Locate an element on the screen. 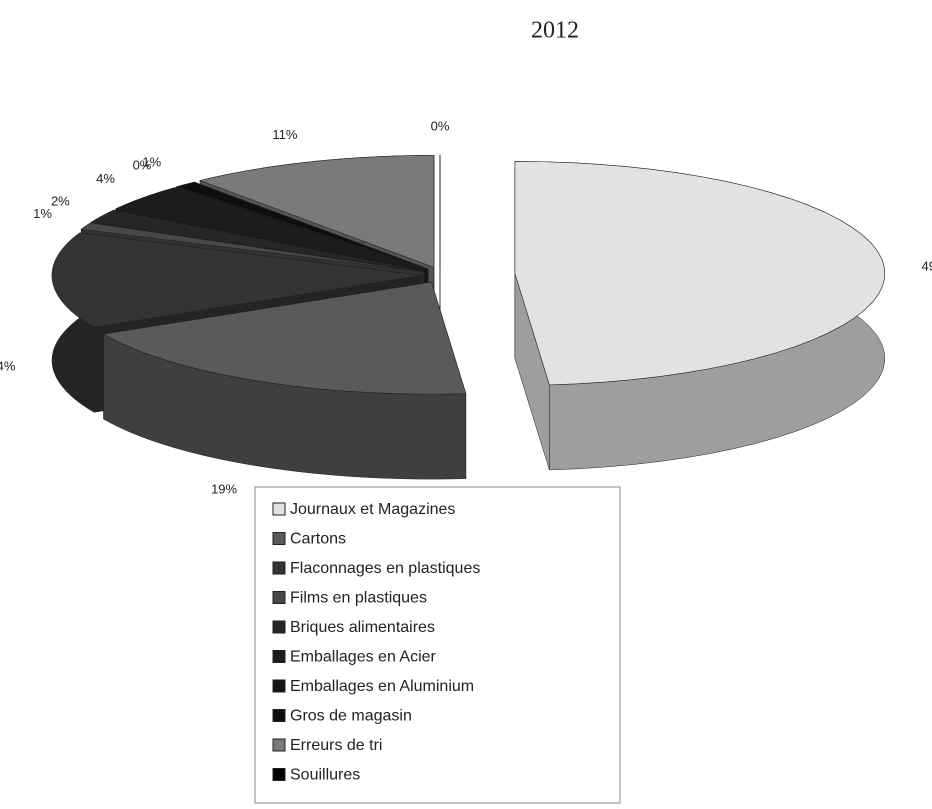 This screenshot has height=809, width=932. data-label: 11% is located at coordinates (284, 134).